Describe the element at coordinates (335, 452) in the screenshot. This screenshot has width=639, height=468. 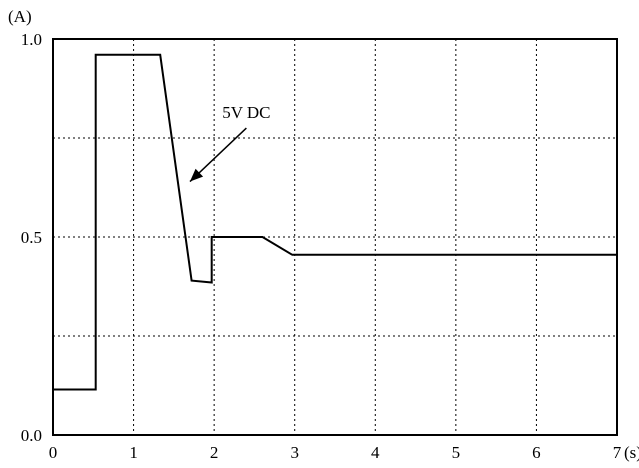
I see `x-tick-labels: 0 1 2 3 4 5 6 7` at that location.